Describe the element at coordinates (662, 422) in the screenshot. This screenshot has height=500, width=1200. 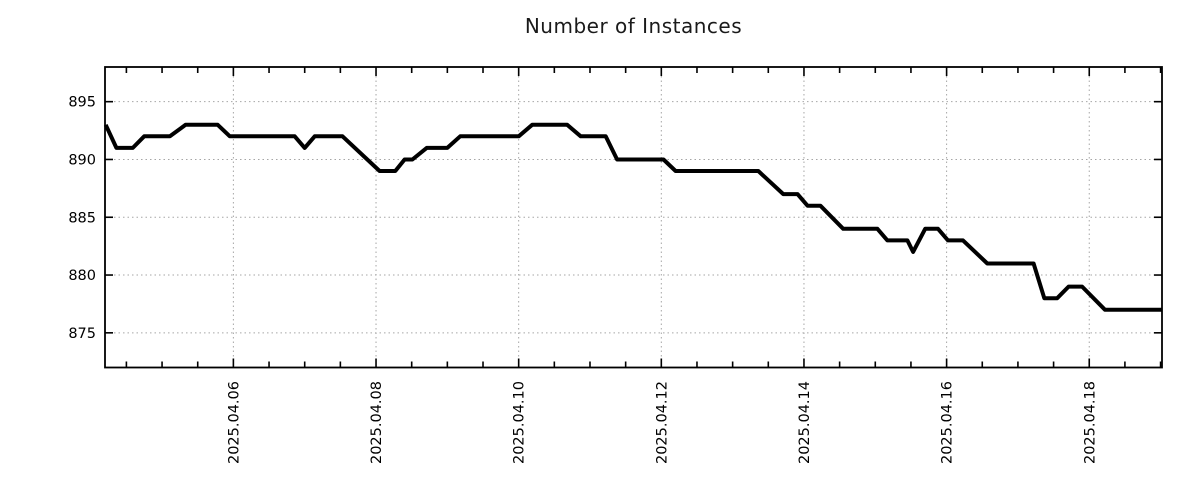
I see `x-tick-label: 2025.04.12` at that location.